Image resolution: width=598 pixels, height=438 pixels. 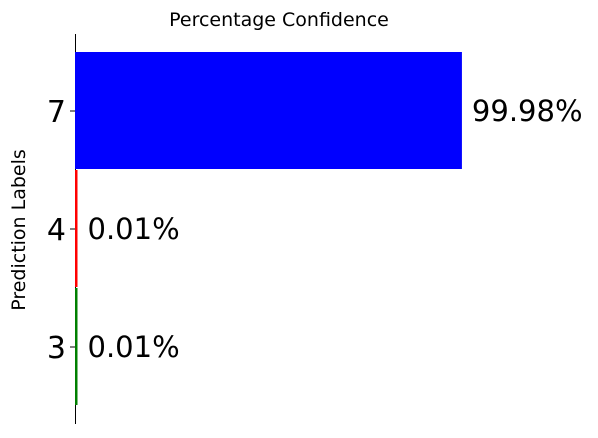 What do you see at coordinates (56, 348) in the screenshot?
I see `y-tick-label-3: 3` at bounding box center [56, 348].